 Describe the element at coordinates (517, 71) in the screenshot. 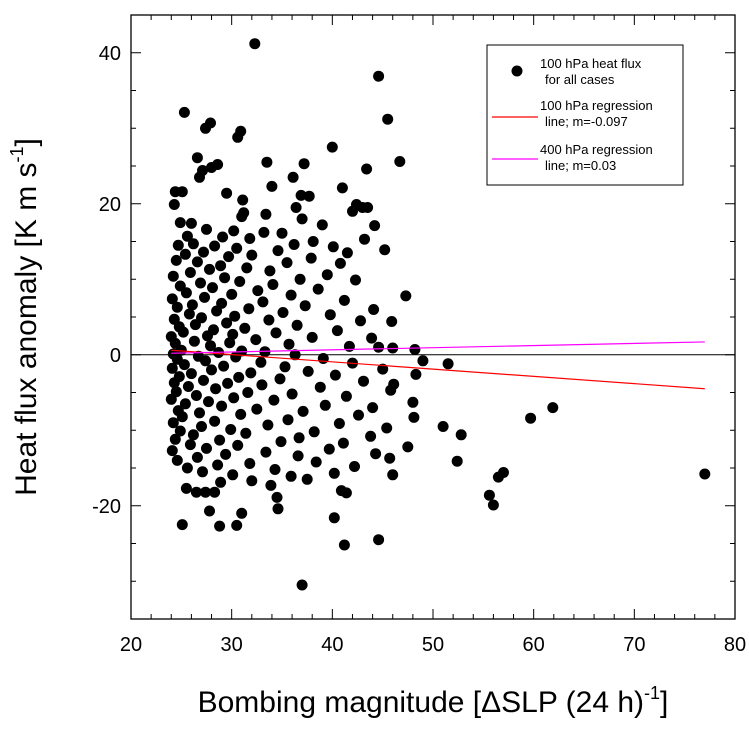

I see `legend-marker-icon` at that location.